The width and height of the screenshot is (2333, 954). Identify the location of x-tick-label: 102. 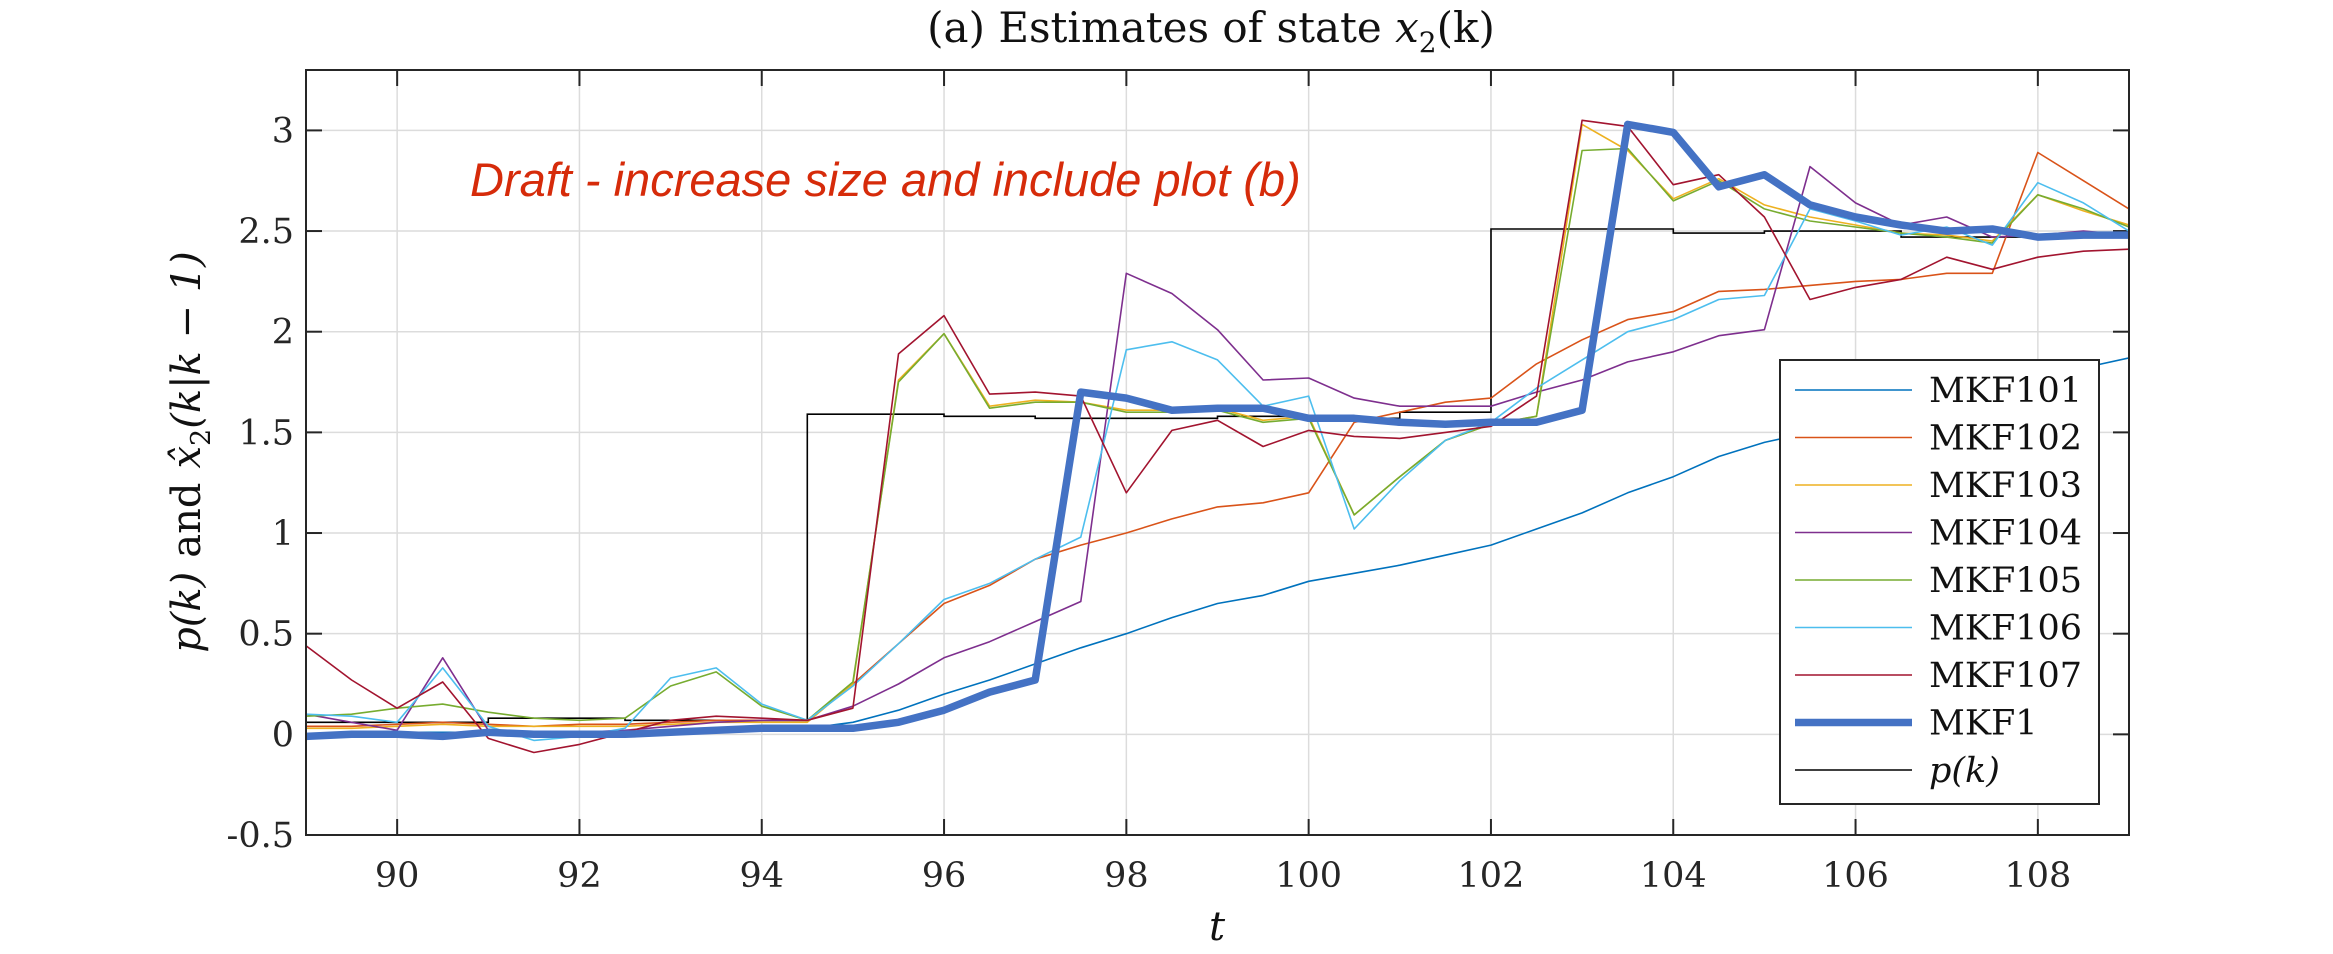
(1491, 876).